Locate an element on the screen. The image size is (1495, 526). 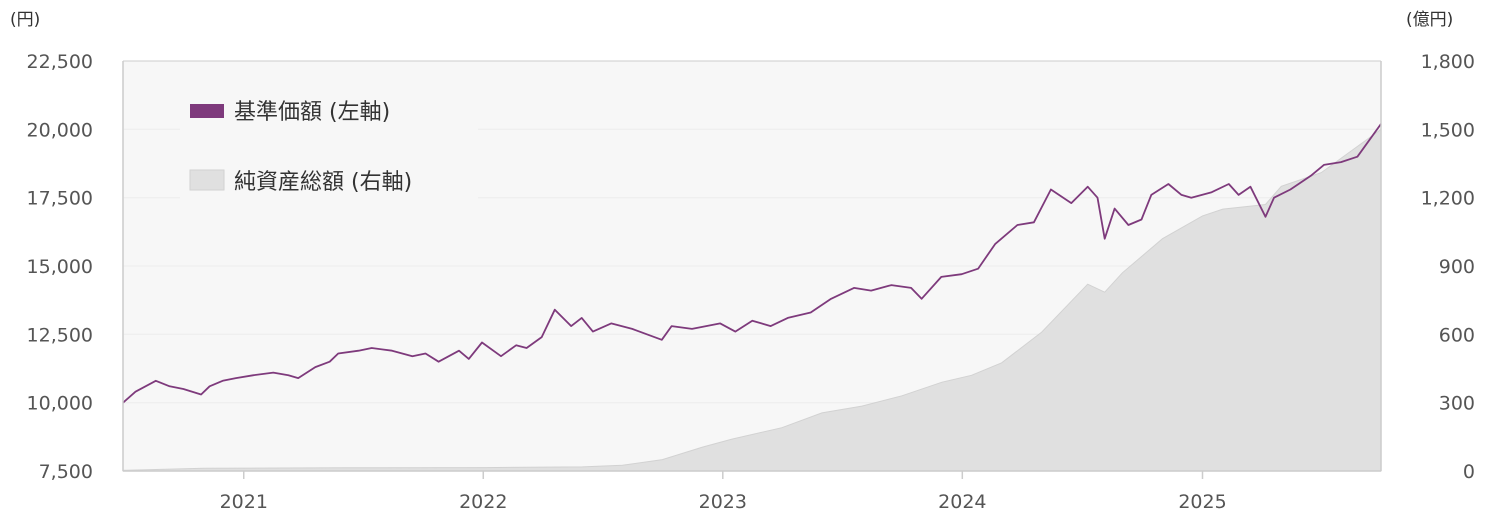
x-tick-label: 2021 is located at coordinates (244, 502).